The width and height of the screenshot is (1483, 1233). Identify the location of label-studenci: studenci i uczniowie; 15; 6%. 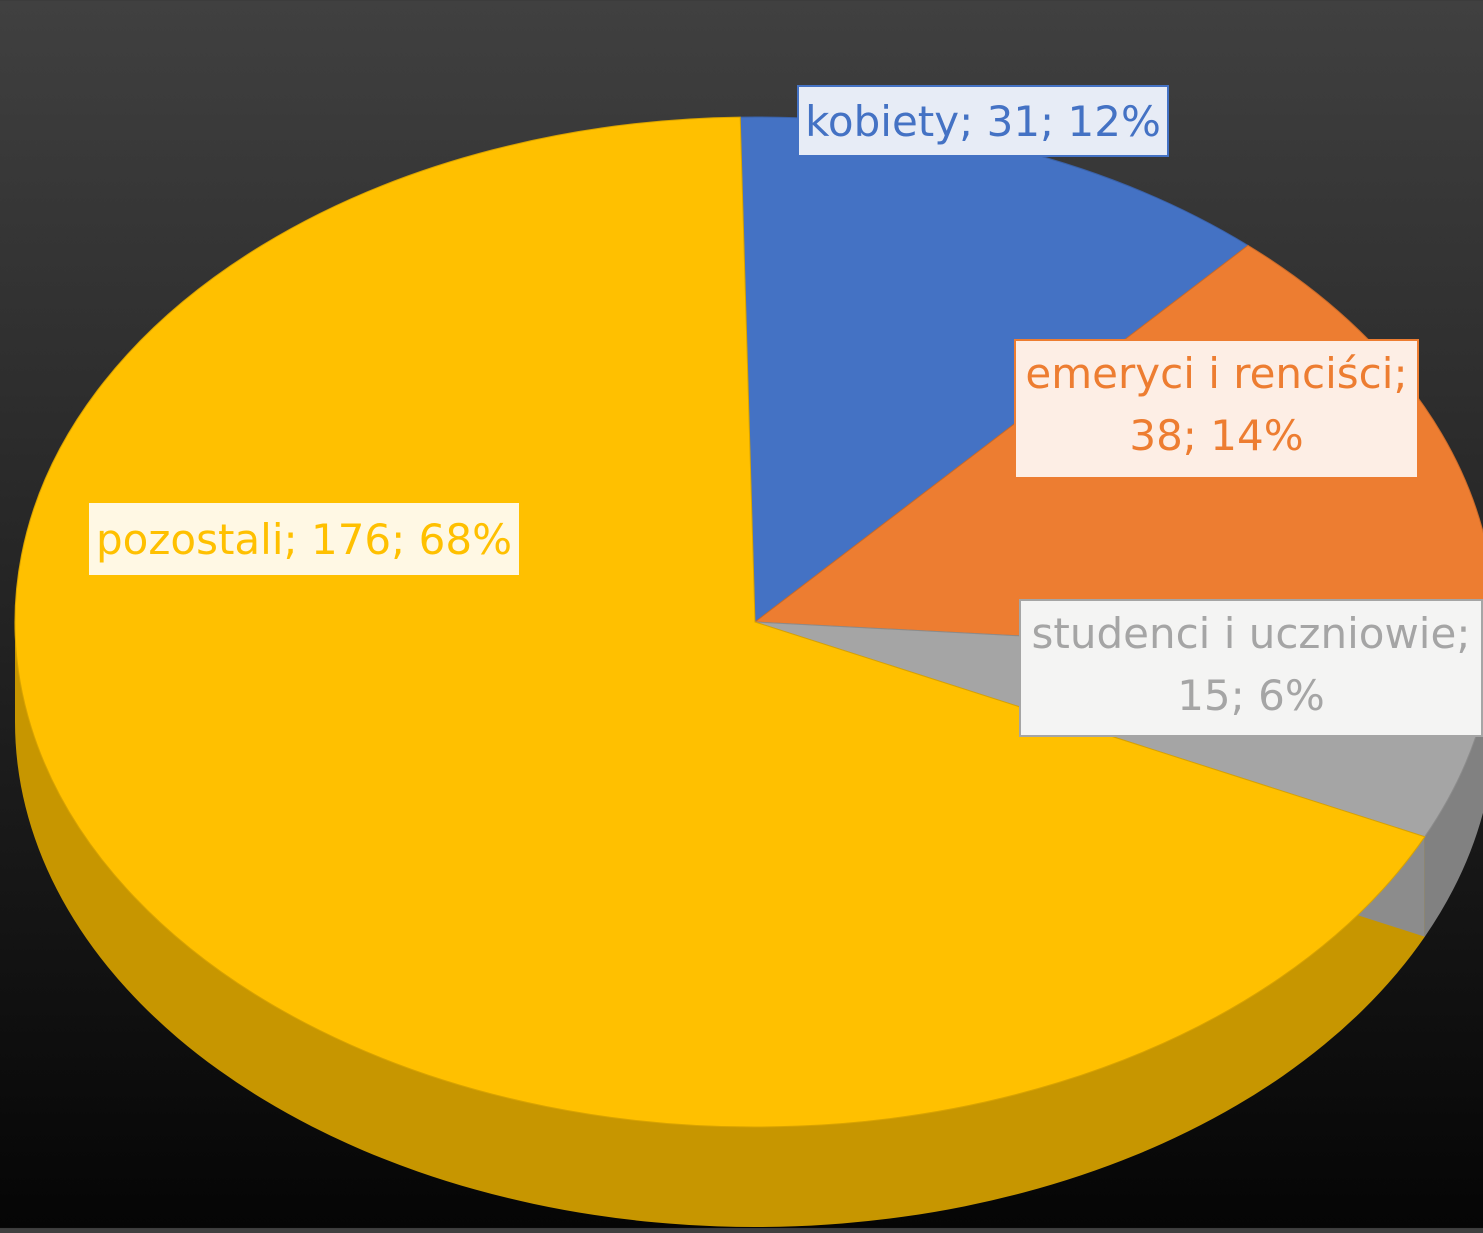
(1251, 668).